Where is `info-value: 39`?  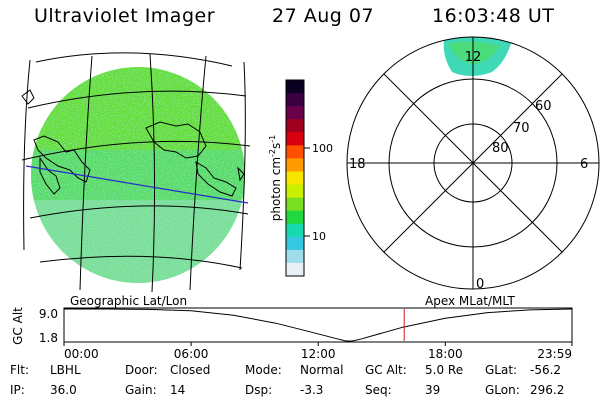
info-value: 39 is located at coordinates (433, 390).